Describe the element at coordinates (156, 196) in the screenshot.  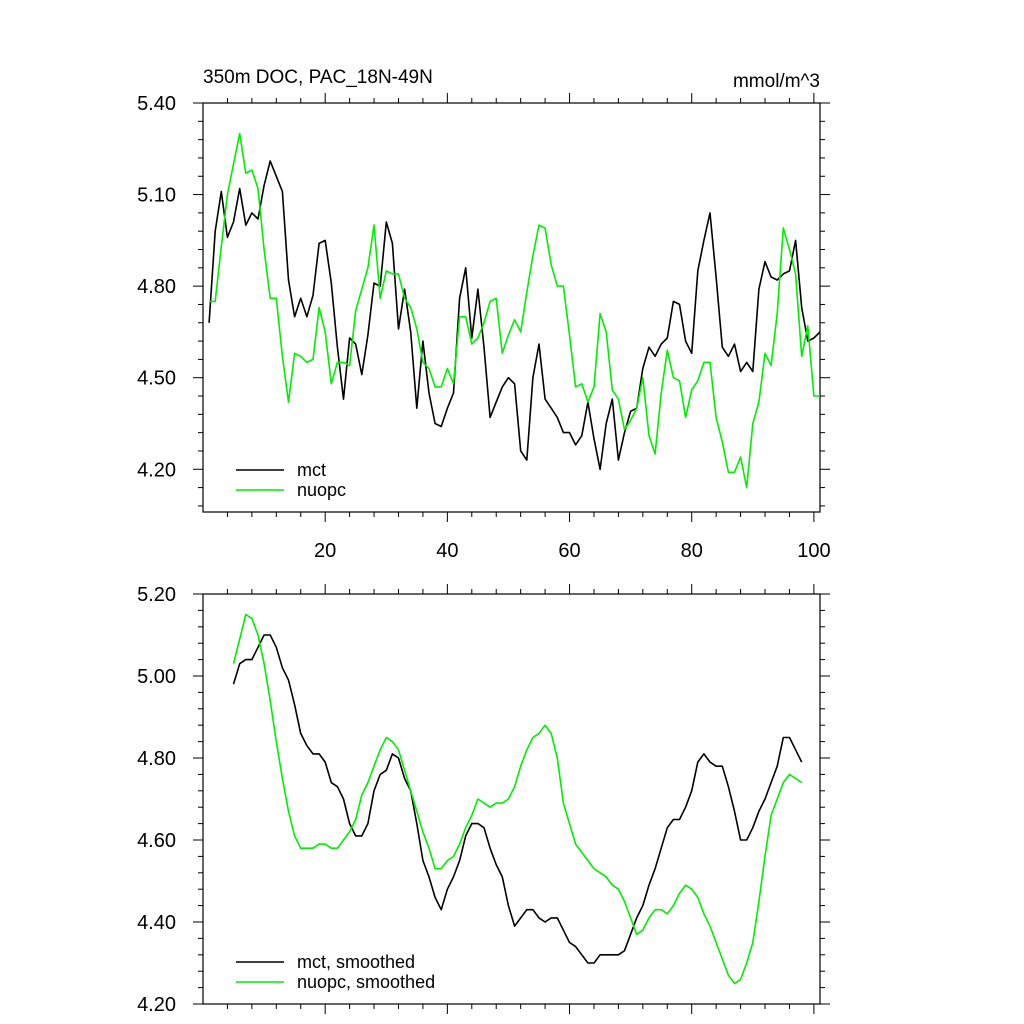
I see `y-tick-label: 5.10` at that location.